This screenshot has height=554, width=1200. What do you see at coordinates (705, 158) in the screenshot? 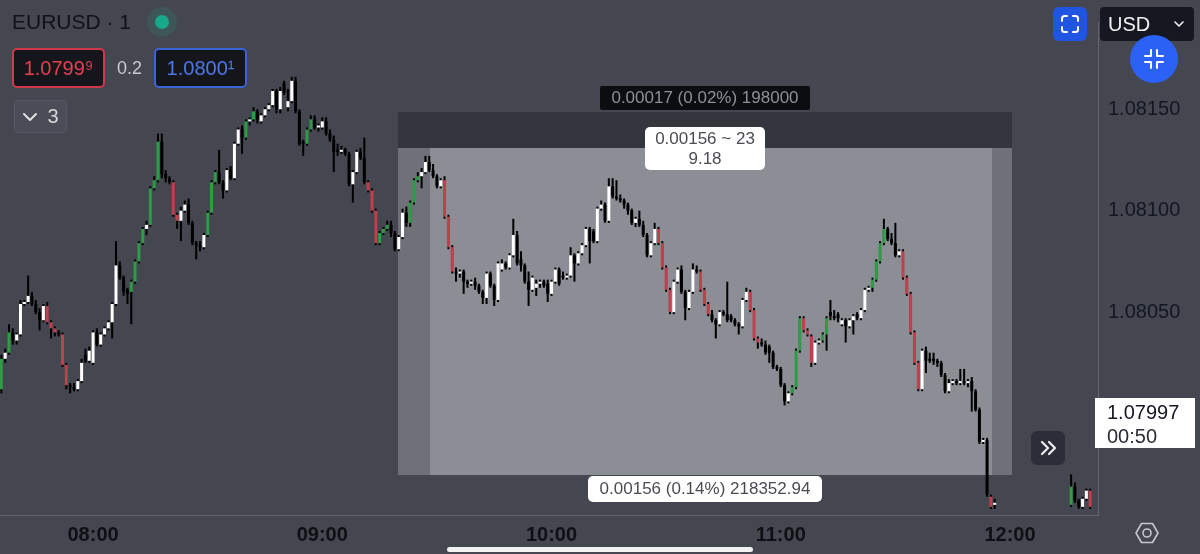
I see `annotation: 9.18` at bounding box center [705, 158].